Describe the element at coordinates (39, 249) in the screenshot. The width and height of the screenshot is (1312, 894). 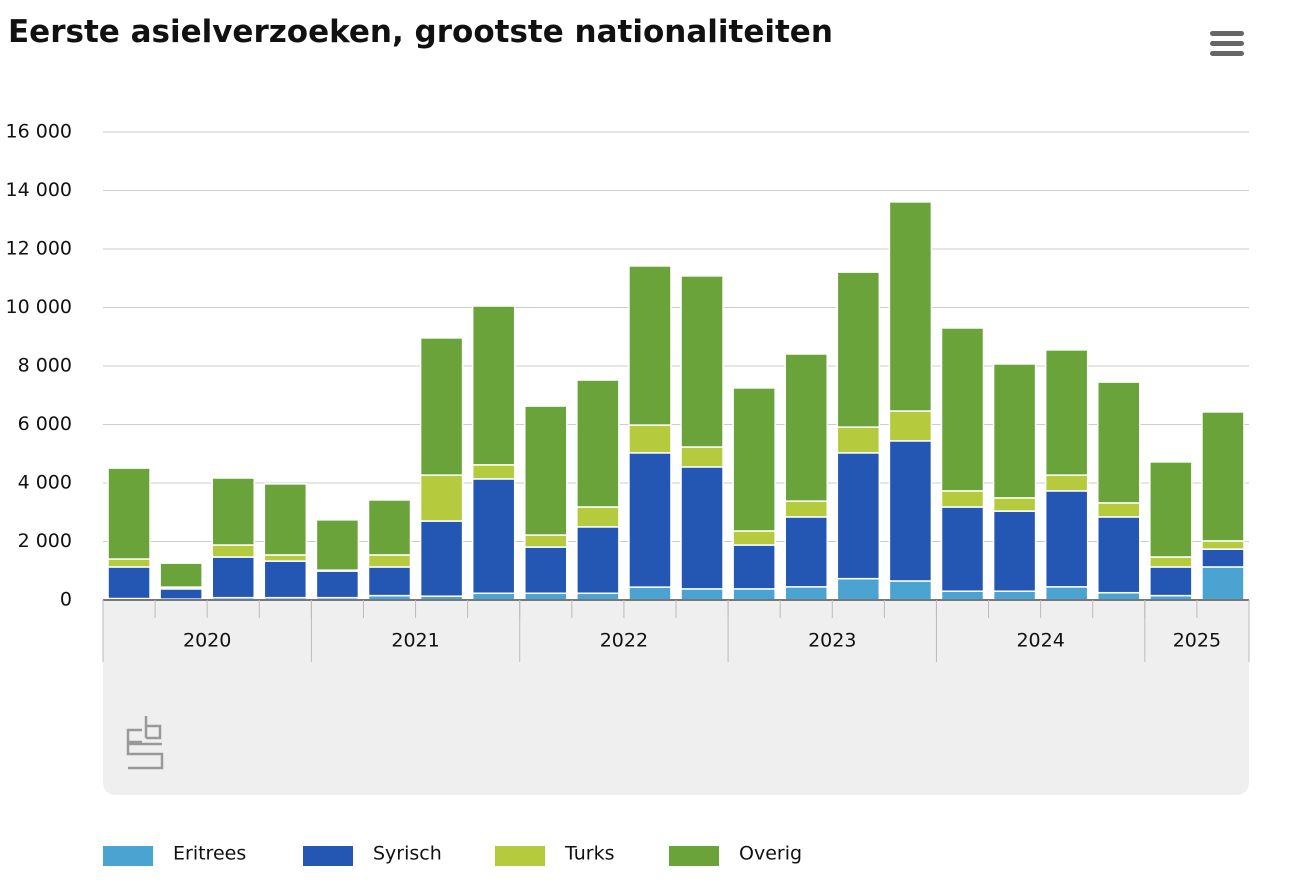
I see `y-tick-label: 12 000` at that location.